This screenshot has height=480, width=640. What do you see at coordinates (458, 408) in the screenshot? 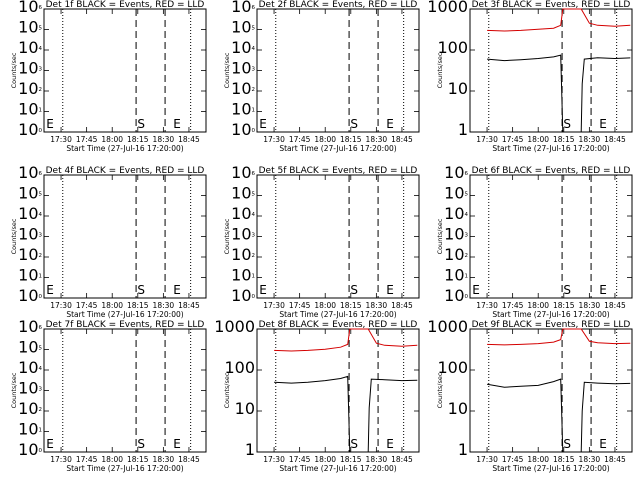
I see `y-tick-label: 10` at bounding box center [458, 408].